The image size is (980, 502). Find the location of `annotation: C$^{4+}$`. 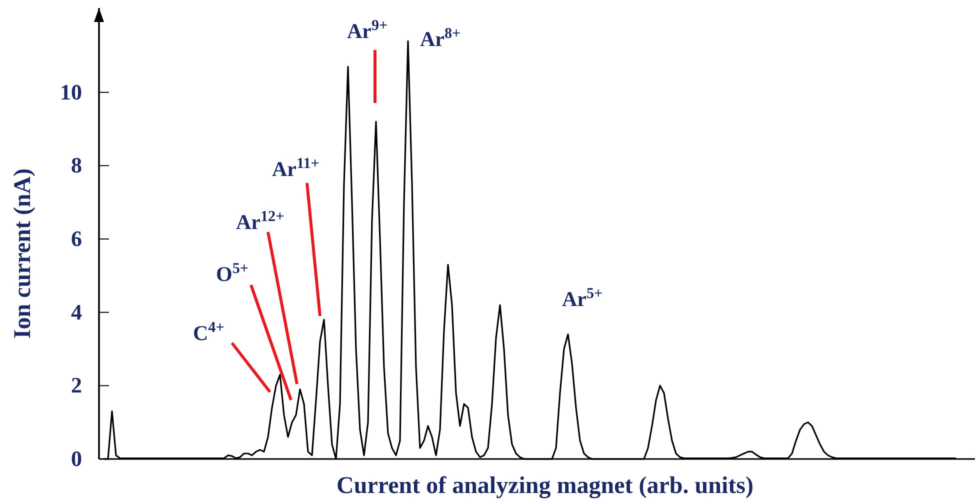

annotation: C$^{4+}$ is located at coordinates (208, 332).